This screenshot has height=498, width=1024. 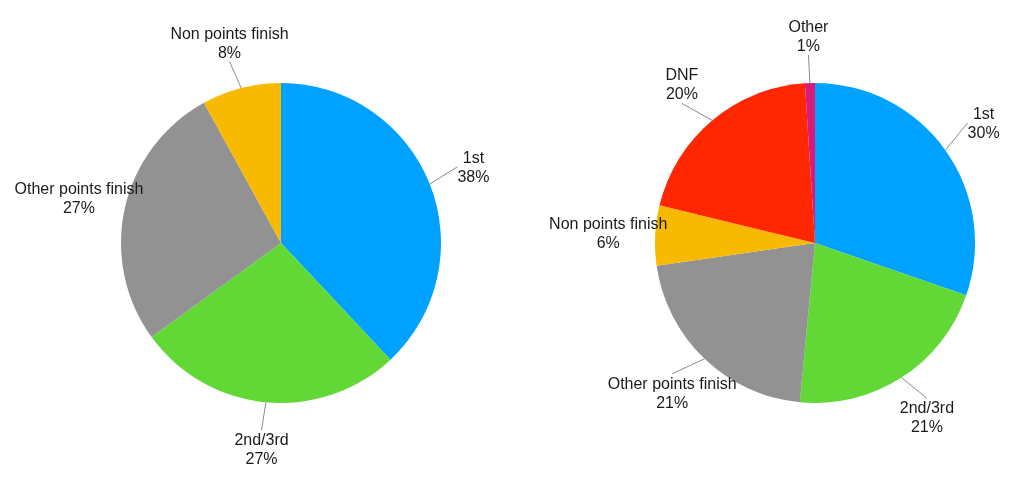 What do you see at coordinates (229, 33) in the screenshot?
I see `slice-label: Non points finish` at bounding box center [229, 33].